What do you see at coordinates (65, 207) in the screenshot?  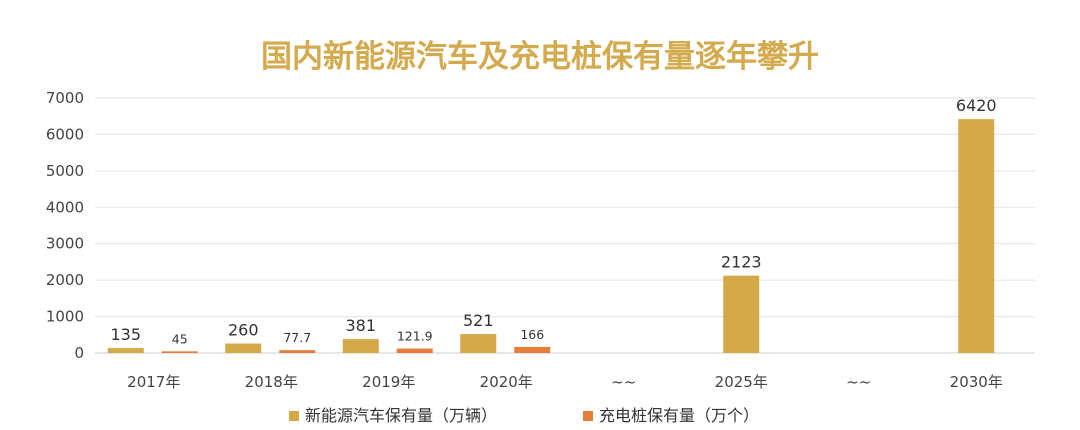 I see `y-tick-label: 4000` at bounding box center [65, 207].